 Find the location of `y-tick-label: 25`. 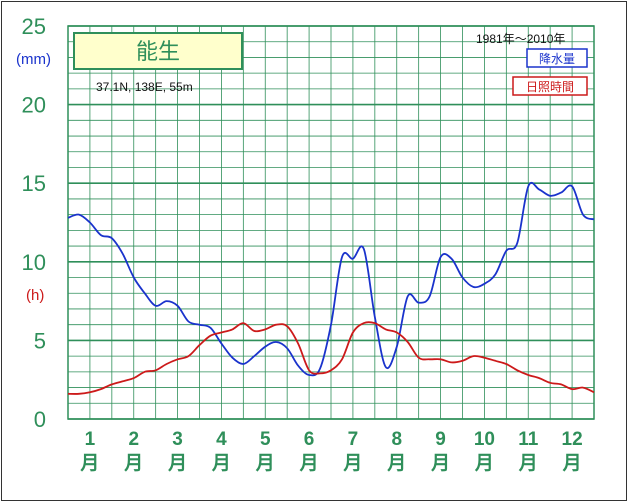

y-tick-label: 25 is located at coordinates (34, 26).